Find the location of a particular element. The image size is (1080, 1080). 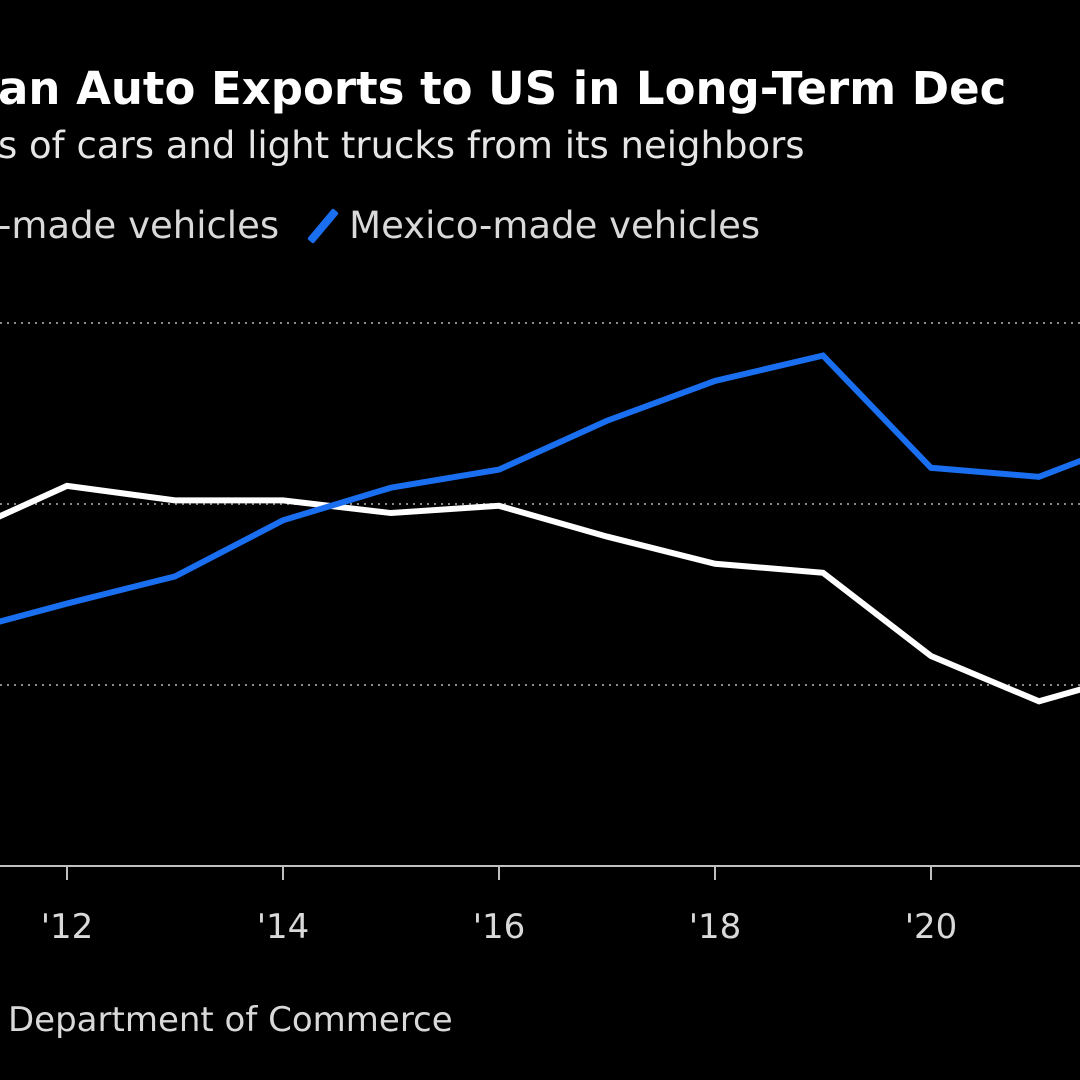

legend: -made vehicles Mexico-made vehicles is located at coordinates (380, 225).